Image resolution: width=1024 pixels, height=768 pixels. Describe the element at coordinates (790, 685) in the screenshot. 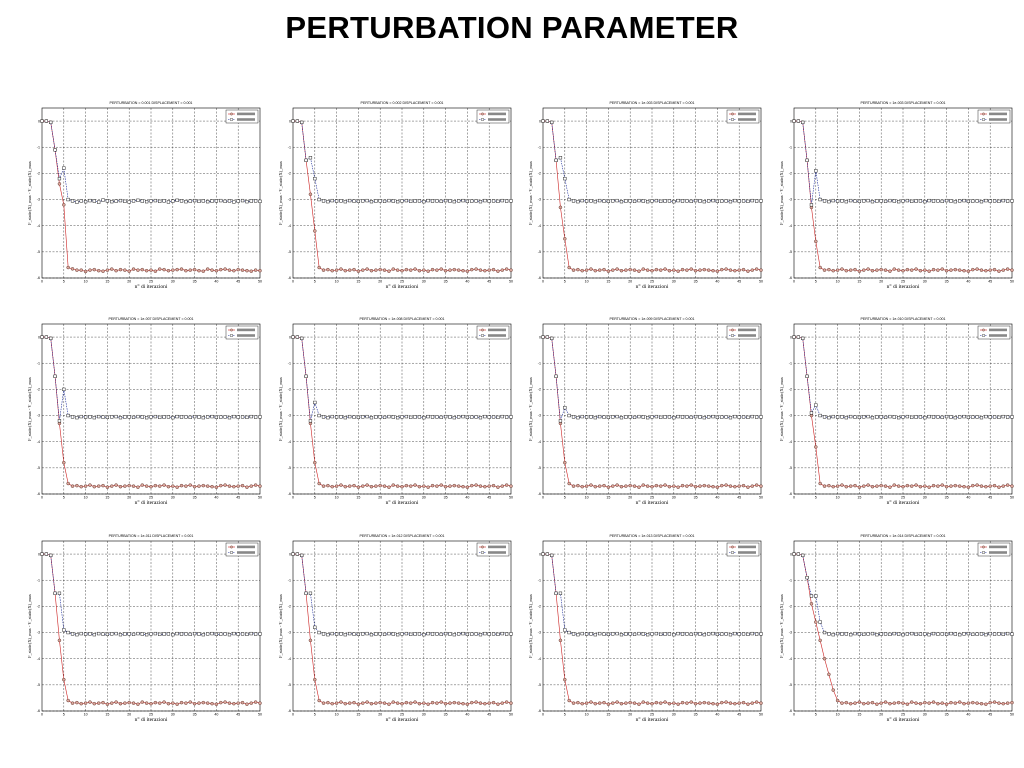

I see `y-tick-label: -5` at that location.